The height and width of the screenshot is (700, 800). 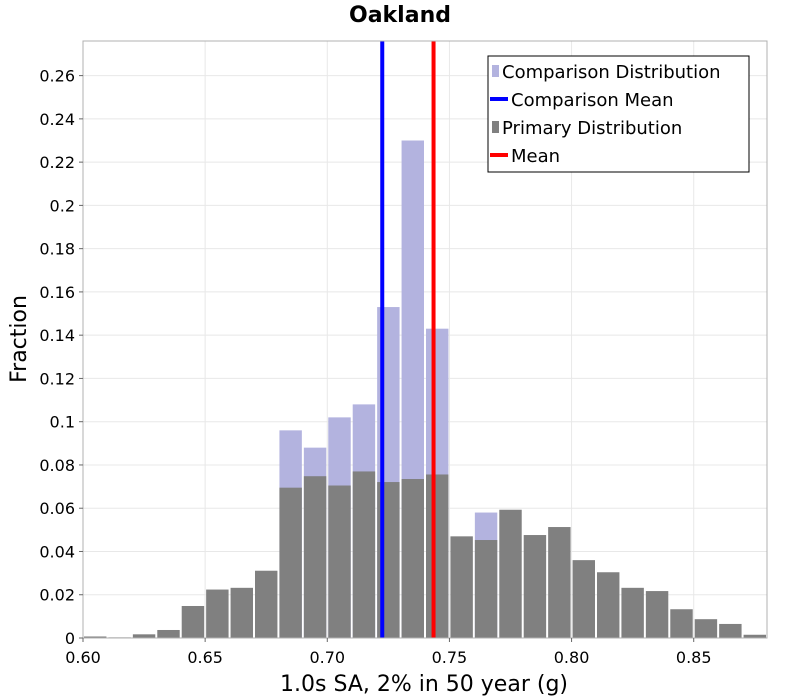 I want to click on legend-label: Primary Distribution, so click(x=592, y=128).